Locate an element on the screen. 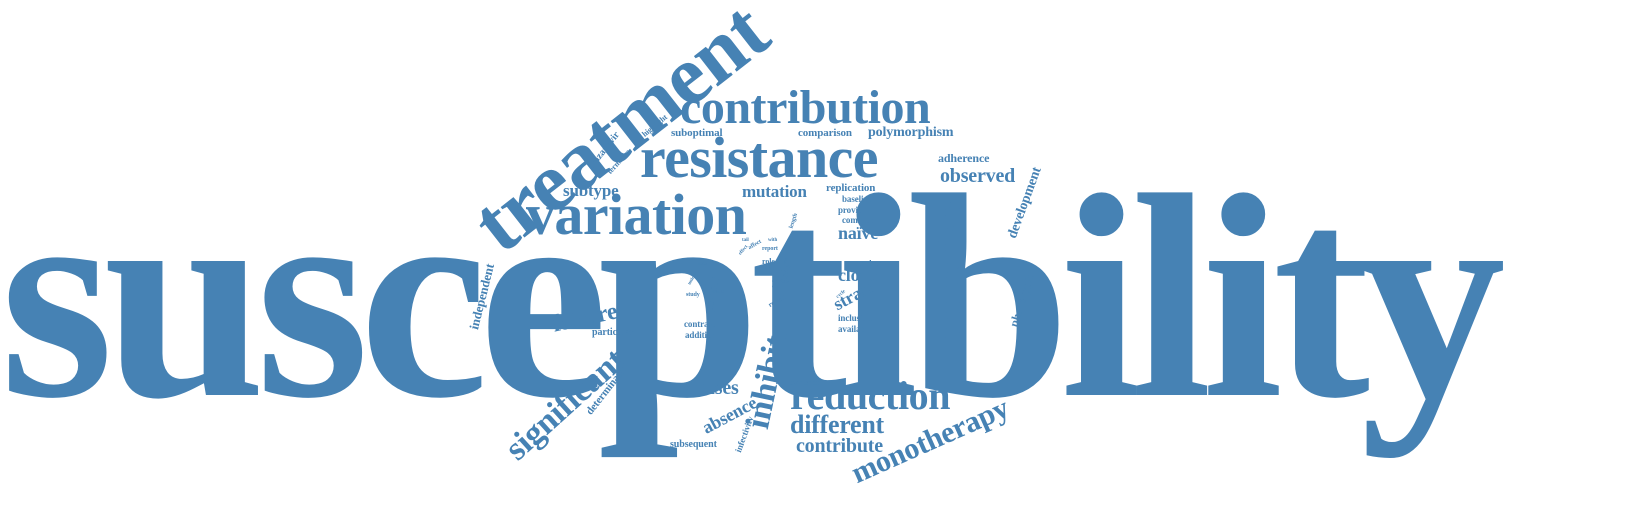 Image resolution: width=1632 pixels, height=511 pixels. word-clone: clone is located at coordinates (858, 275).